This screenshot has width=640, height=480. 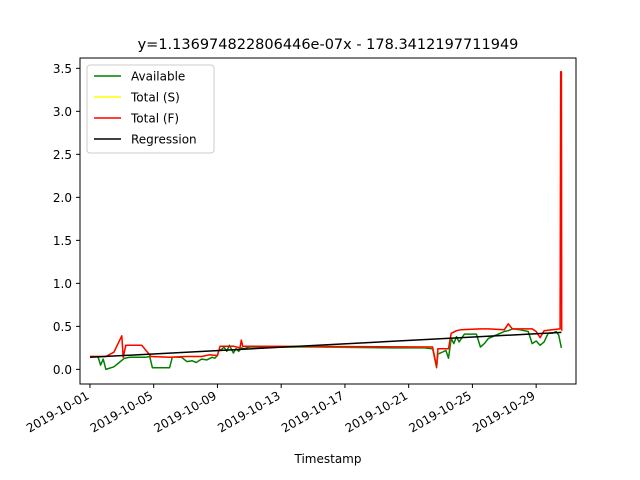 I want to click on legend-label: Total (F), so click(x=154, y=119).